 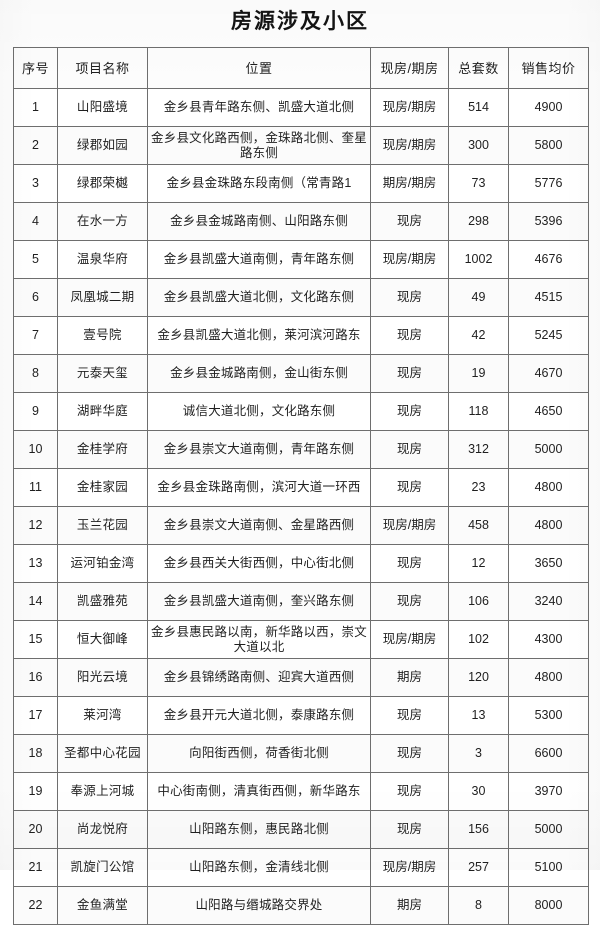 What do you see at coordinates (478, 791) in the screenshot?
I see `cell-total: 30` at bounding box center [478, 791].